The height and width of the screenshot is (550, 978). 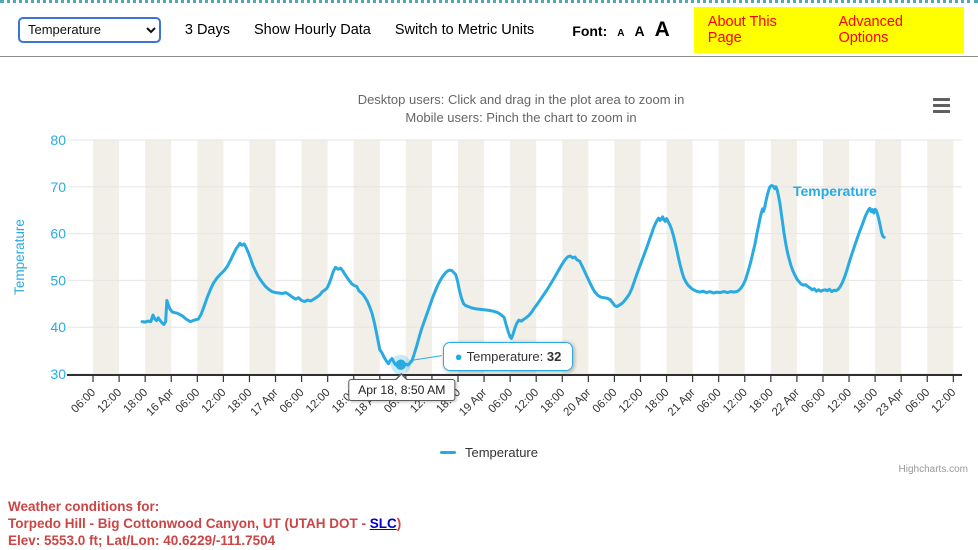 I want to click on advanced-options-link: Advanced Options, so click(x=870, y=29).